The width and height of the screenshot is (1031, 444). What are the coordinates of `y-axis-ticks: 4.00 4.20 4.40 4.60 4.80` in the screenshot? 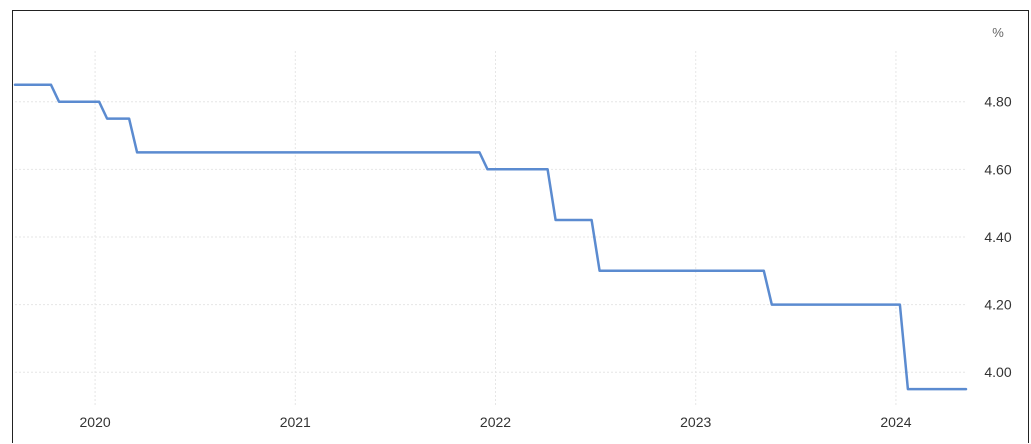 It's located at (997, 237).